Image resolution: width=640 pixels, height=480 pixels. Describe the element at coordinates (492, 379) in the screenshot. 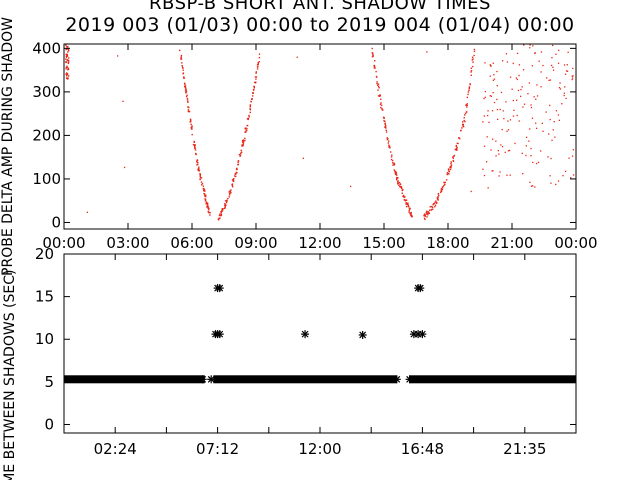

I see `baseline-band` at that location.